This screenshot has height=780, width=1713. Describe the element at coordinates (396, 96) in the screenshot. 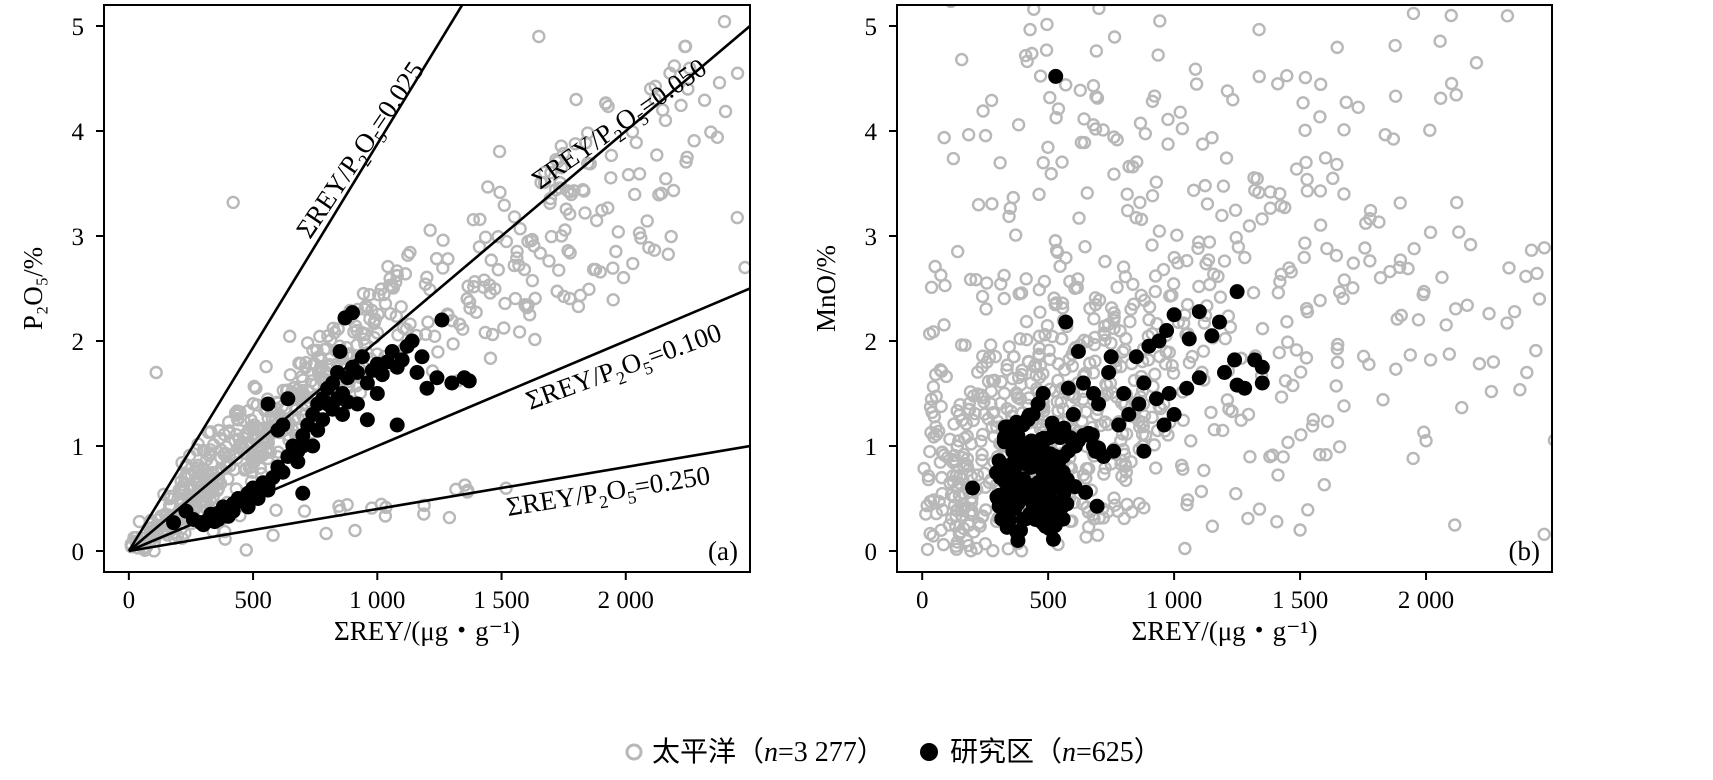

I see `ratio-label-end: =0.025` at that location.